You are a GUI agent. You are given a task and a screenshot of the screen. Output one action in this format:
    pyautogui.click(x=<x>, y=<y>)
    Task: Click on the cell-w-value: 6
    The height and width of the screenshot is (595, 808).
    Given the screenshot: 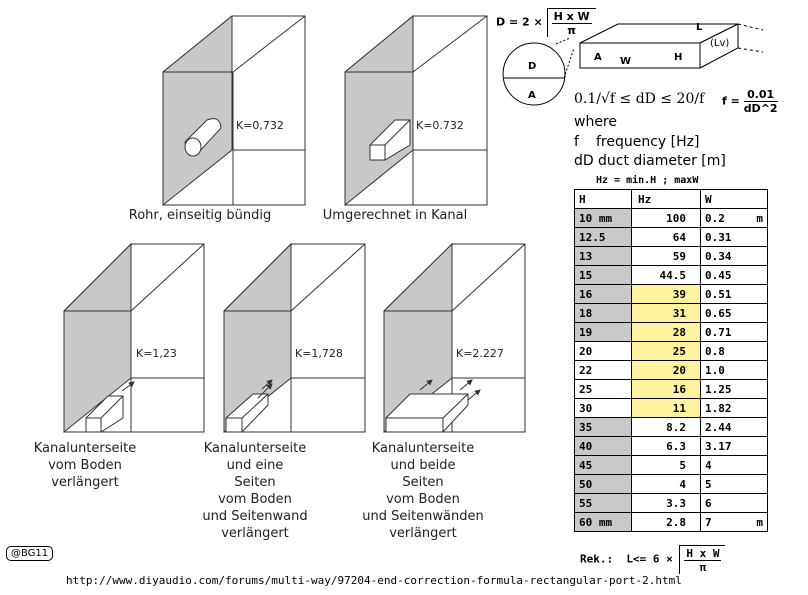 What is the action you would take?
    pyautogui.click(x=708, y=503)
    